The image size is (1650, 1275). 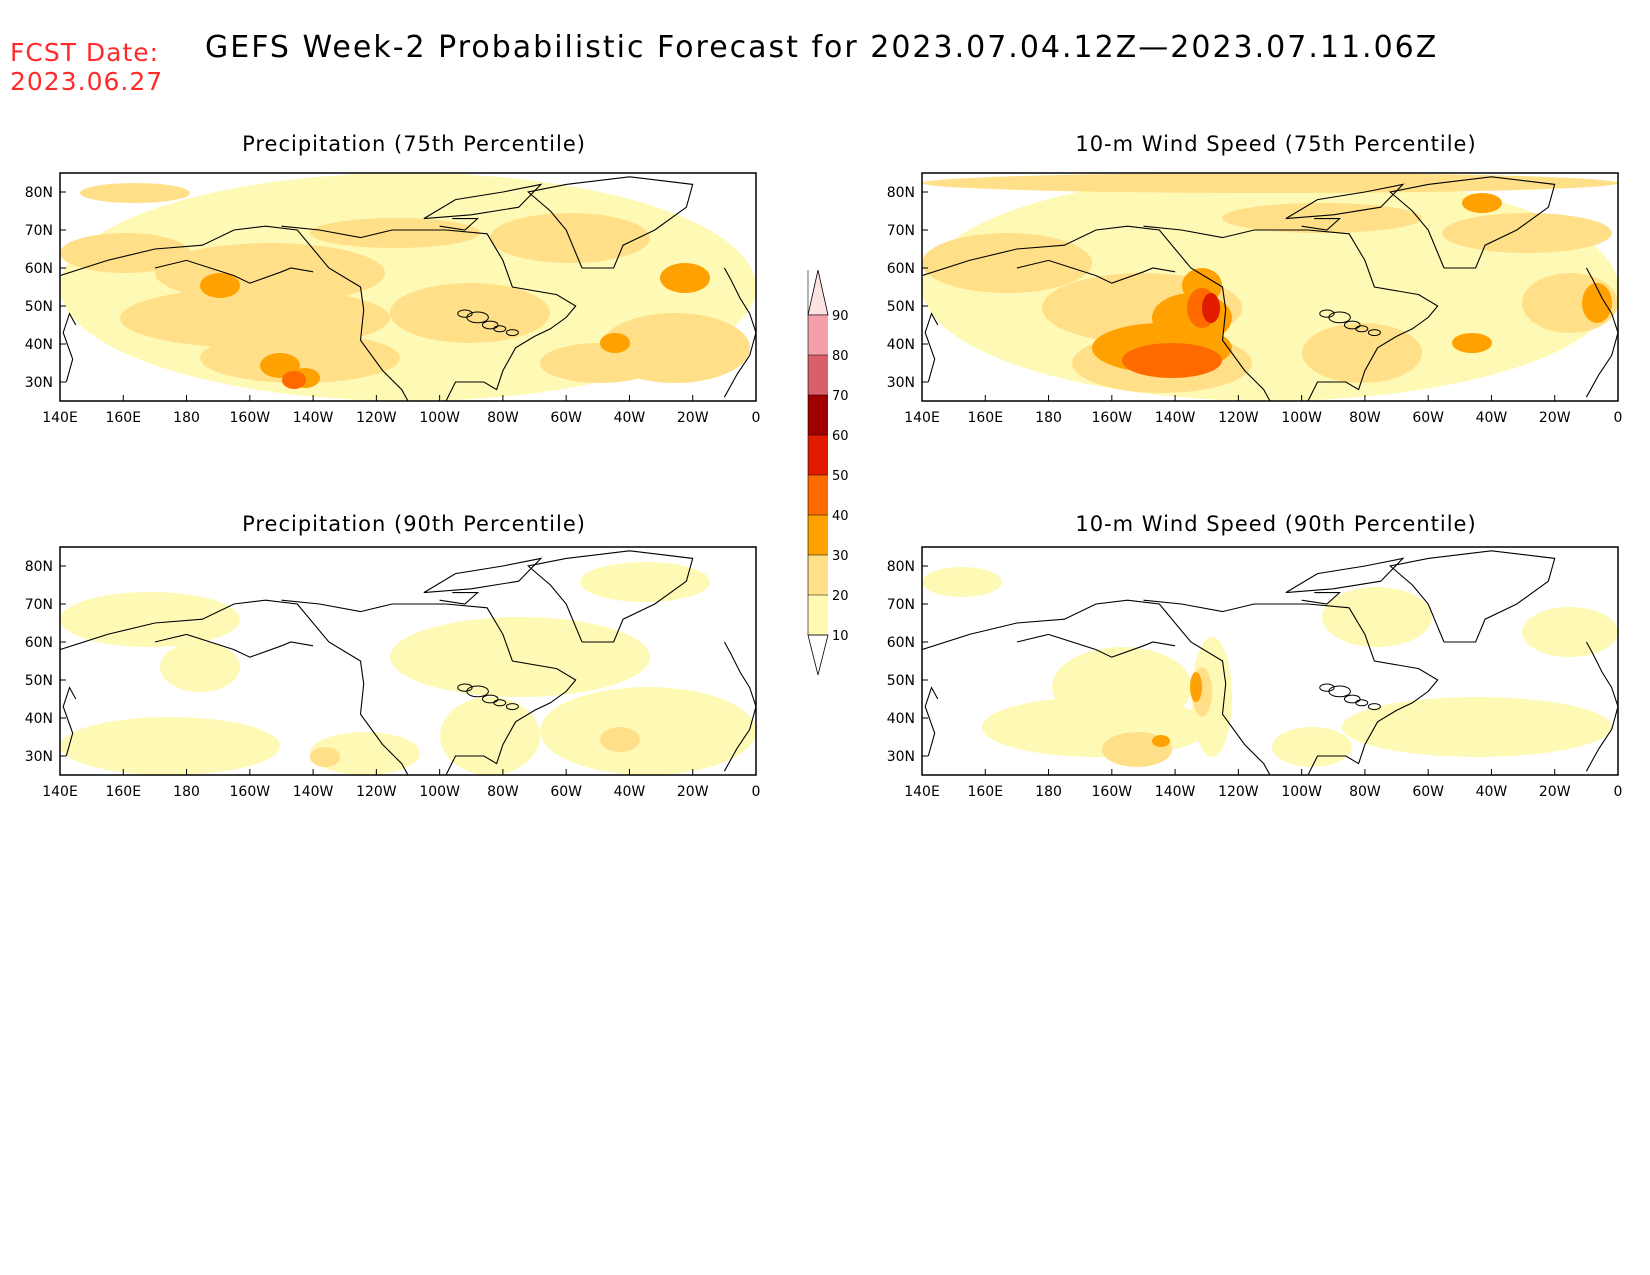 I want to click on colorbar-svg: 10 20 30 40 50 60 70 80 90, so click(x=828, y=472).